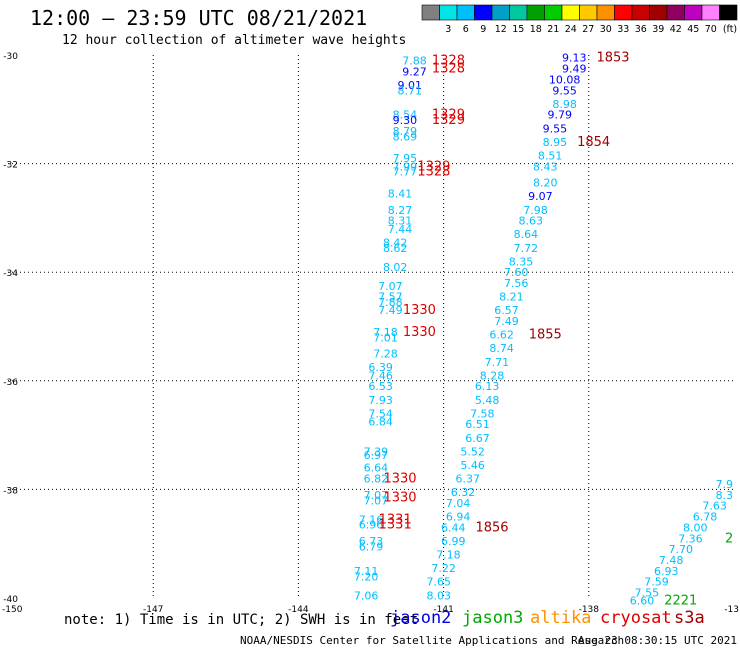  I want to click on wave-height-value: 9.07, so click(540, 196).